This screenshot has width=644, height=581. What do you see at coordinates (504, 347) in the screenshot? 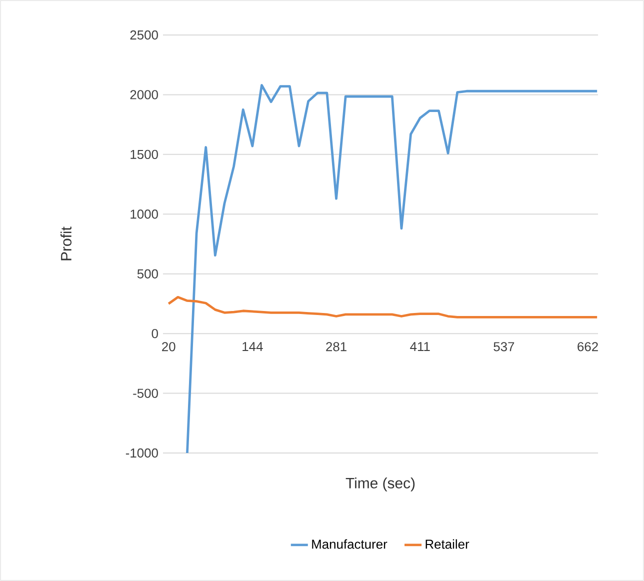
I see `x-tick-label: 537` at bounding box center [504, 347].